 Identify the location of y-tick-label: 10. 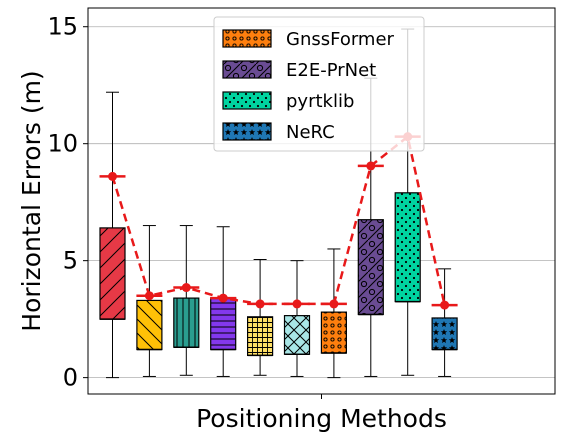
(62, 144).